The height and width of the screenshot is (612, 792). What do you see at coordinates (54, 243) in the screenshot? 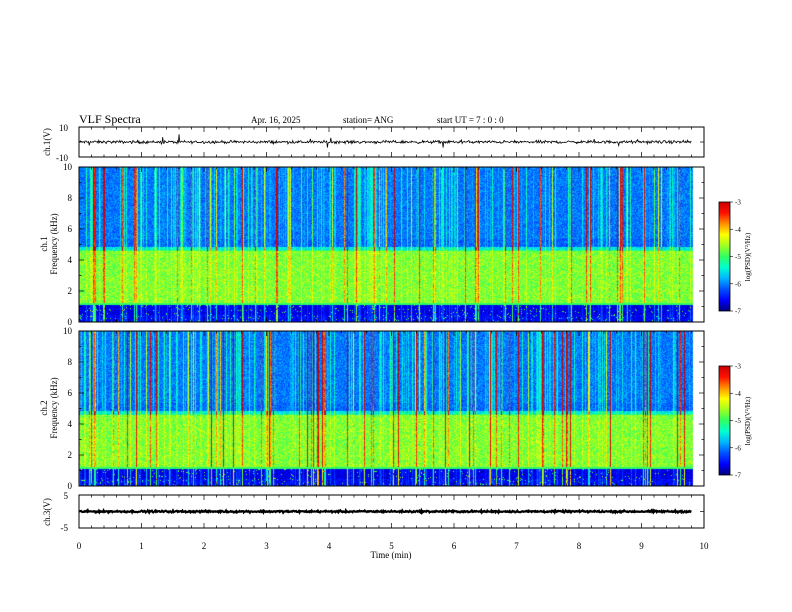
I see `ch1-spectrogram-ylabel: Frequency (kHz)` at bounding box center [54, 243].